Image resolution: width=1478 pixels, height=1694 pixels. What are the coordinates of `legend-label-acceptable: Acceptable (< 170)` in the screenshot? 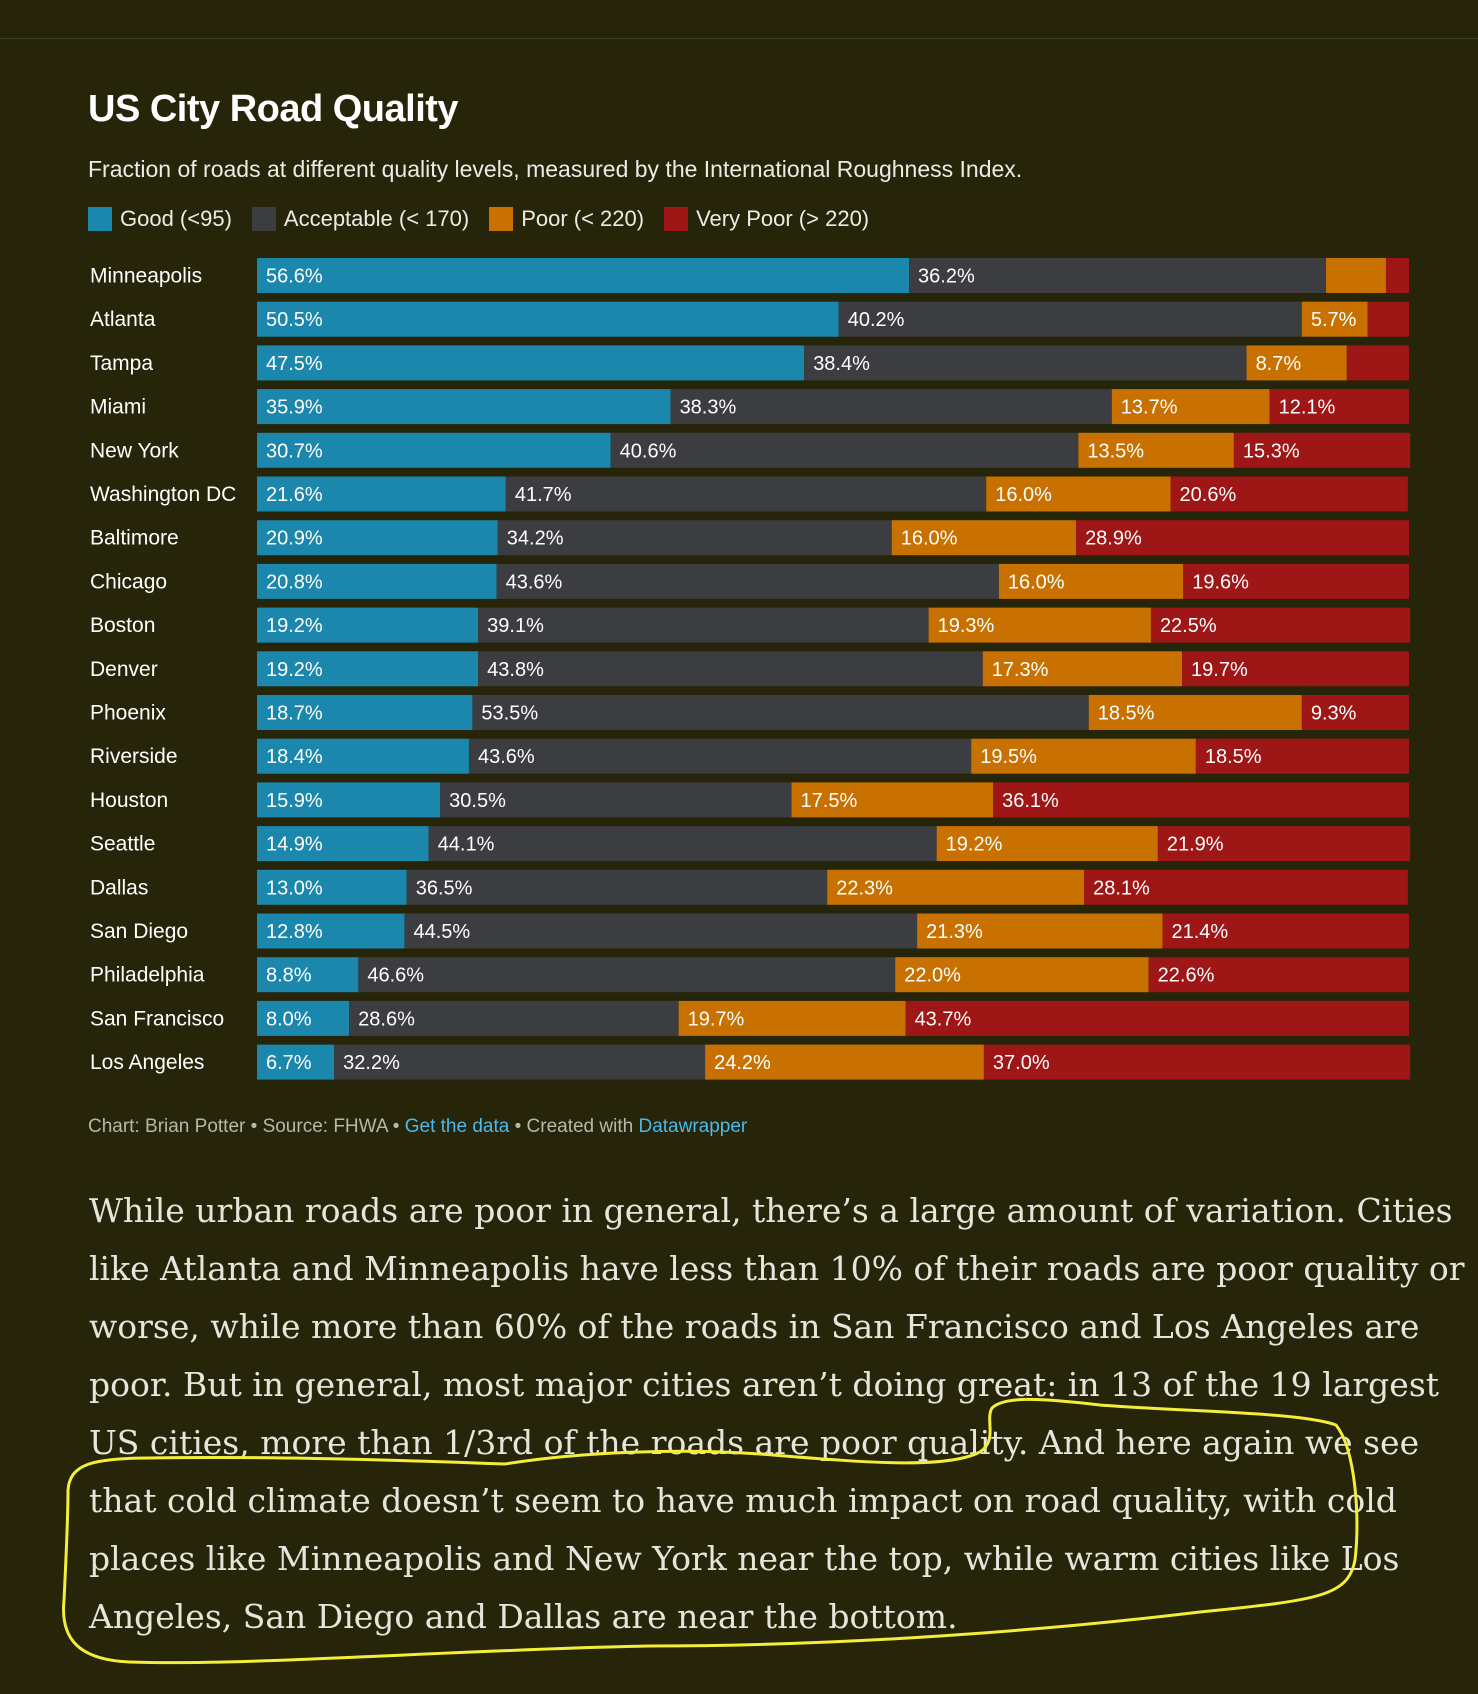 It's located at (376, 218).